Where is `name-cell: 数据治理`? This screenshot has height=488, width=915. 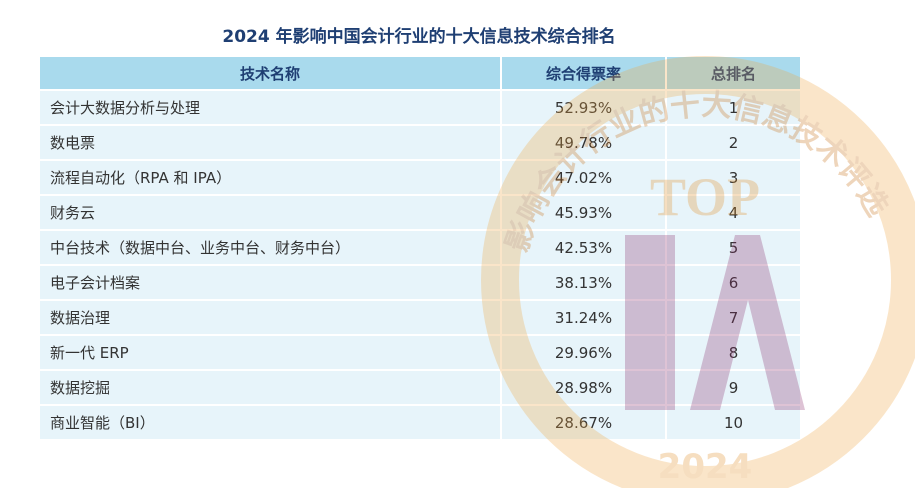
name-cell: 数据治理 is located at coordinates (270, 317).